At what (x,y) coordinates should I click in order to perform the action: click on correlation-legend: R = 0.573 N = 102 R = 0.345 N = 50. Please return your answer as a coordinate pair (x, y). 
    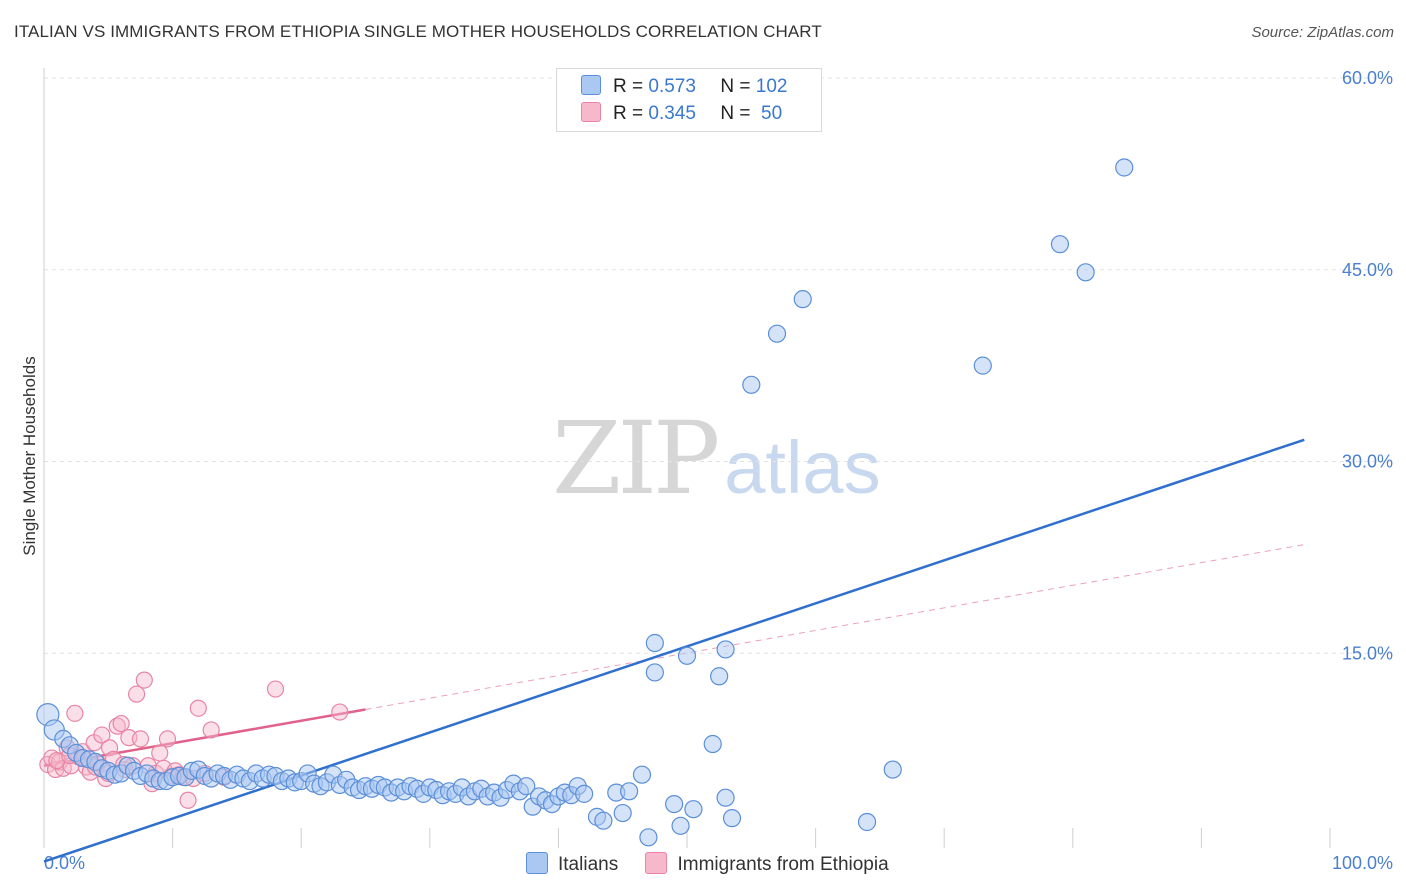
    Looking at the image, I should click on (689, 100).